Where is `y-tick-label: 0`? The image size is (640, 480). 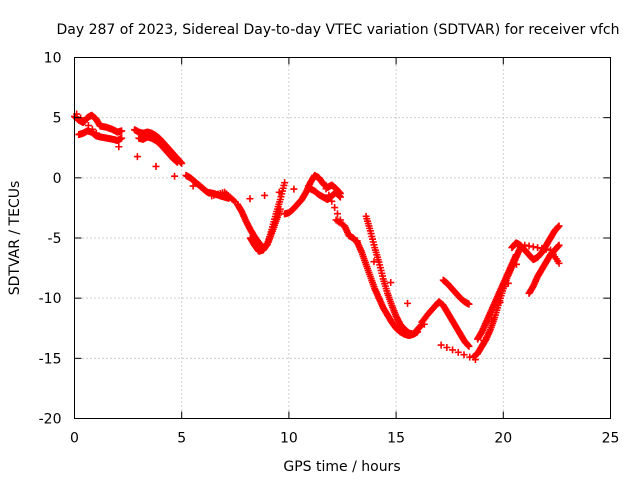 y-tick-label: 0 is located at coordinates (57, 179).